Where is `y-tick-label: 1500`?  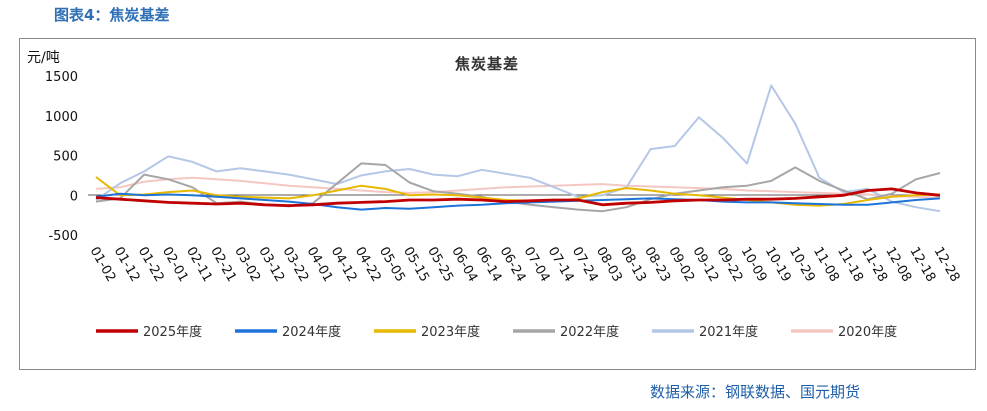 y-tick-label: 1500 is located at coordinates (61, 77).